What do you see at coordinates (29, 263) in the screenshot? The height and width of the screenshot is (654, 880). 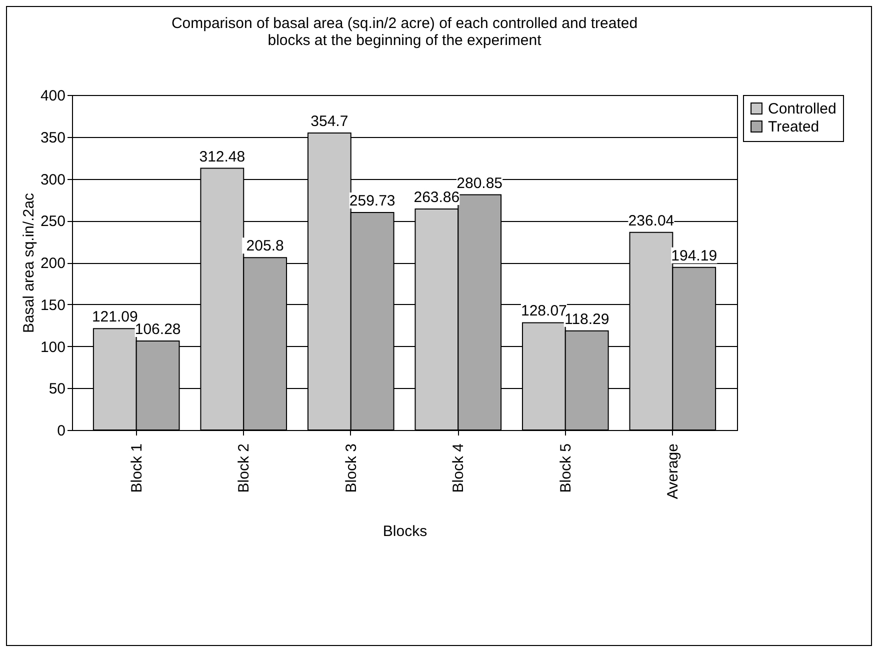 I see `y-axis-title: Basal area sq.in/.2ac` at bounding box center [29, 263].